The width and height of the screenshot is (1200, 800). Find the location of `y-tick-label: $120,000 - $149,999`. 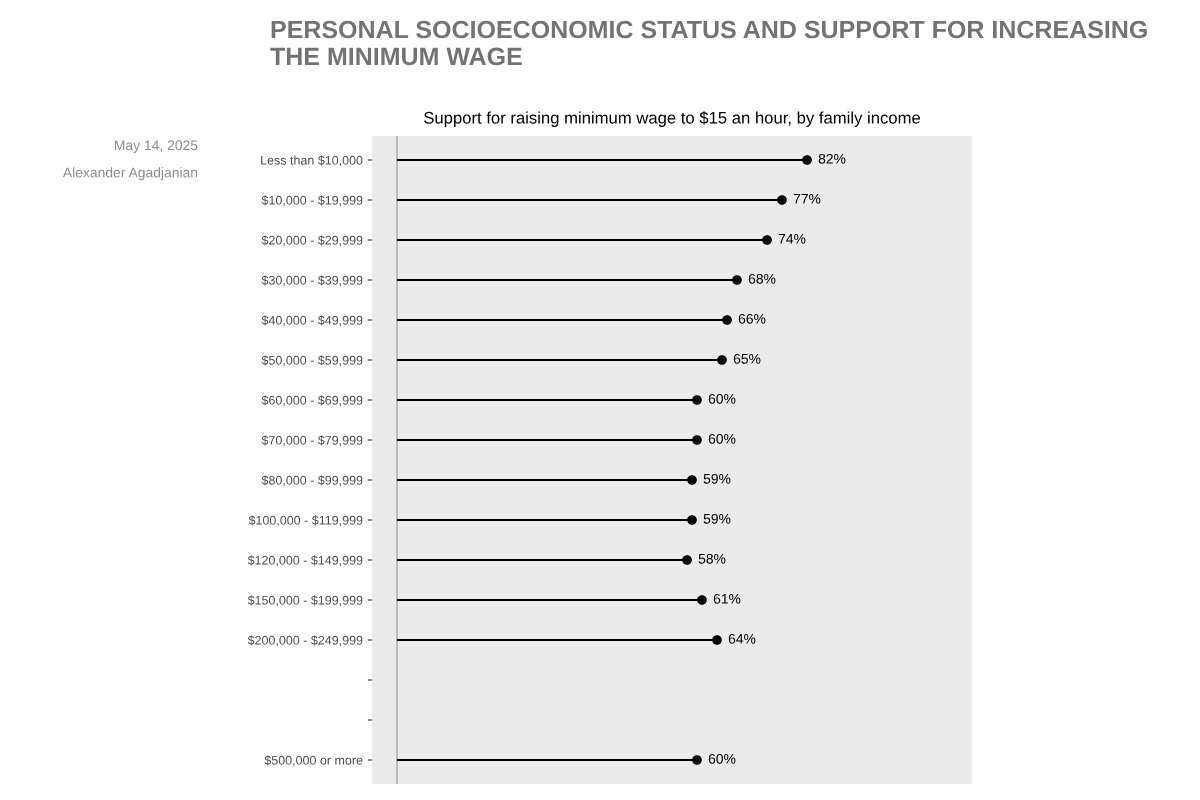

y-tick-label: $120,000 - $149,999 is located at coordinates (305, 561).